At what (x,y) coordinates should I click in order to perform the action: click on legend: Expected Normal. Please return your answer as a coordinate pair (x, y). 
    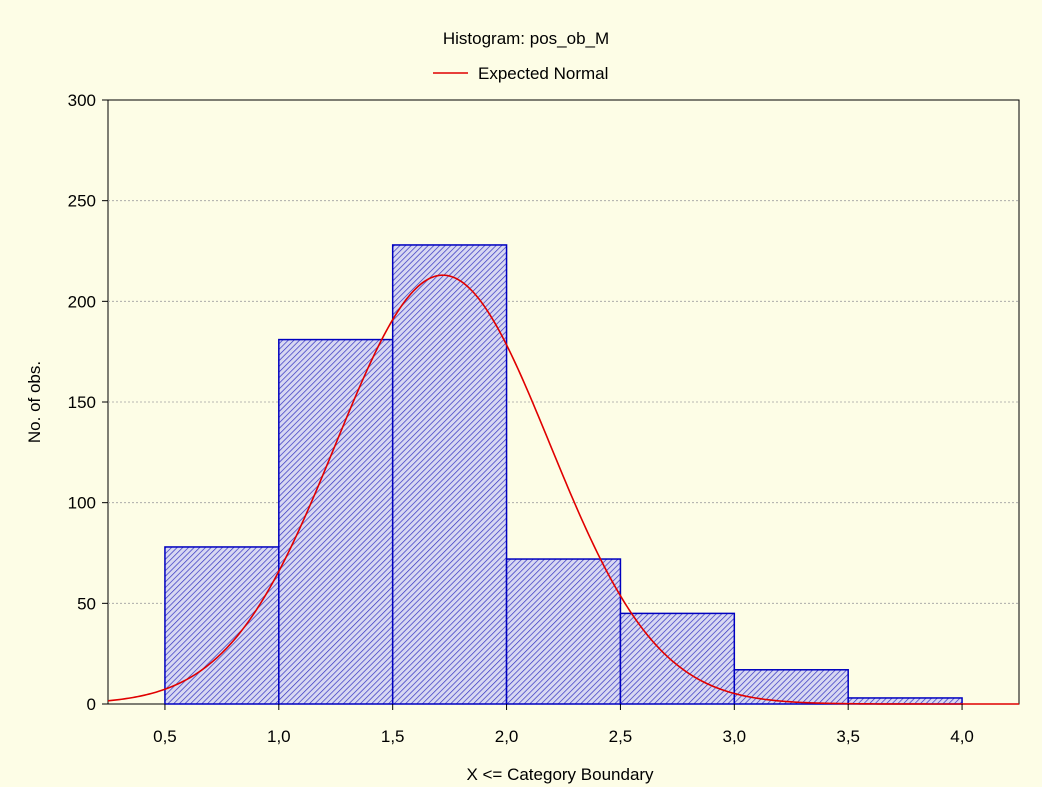
    Looking at the image, I should click on (520, 73).